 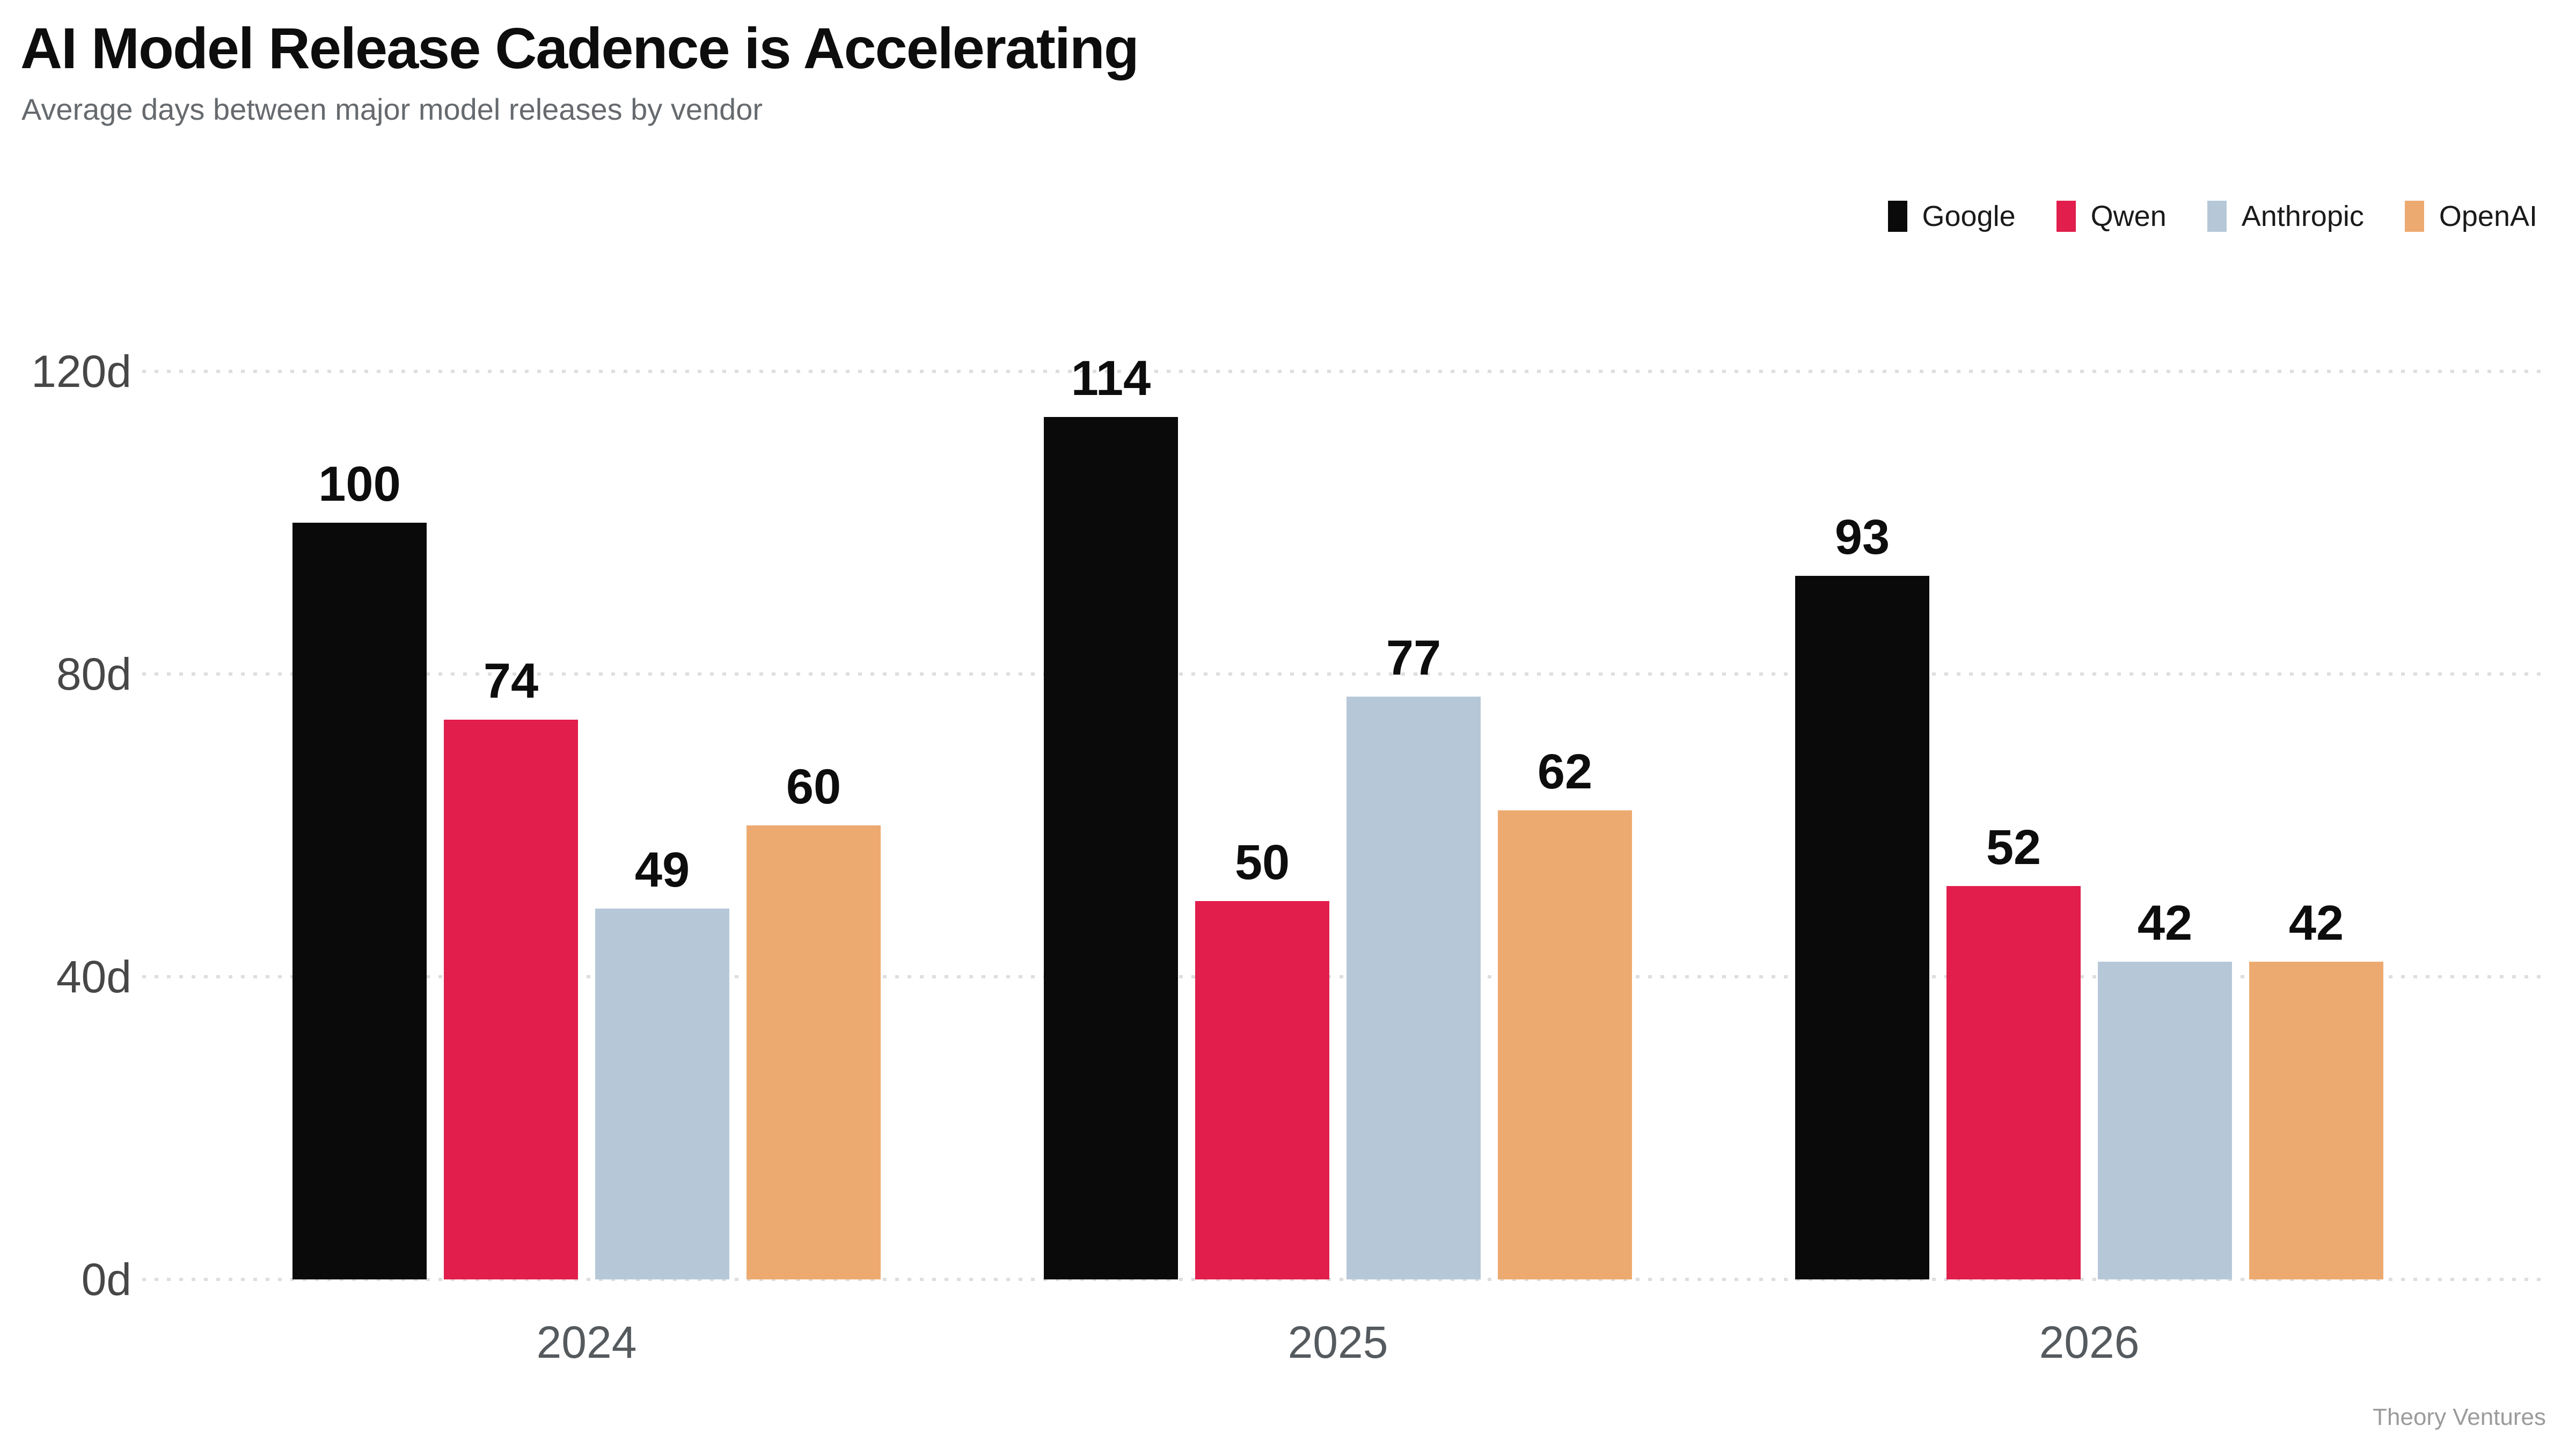 What do you see at coordinates (1338, 816) in the screenshot?
I see `bar-group-2025: 114 50 77 62` at bounding box center [1338, 816].